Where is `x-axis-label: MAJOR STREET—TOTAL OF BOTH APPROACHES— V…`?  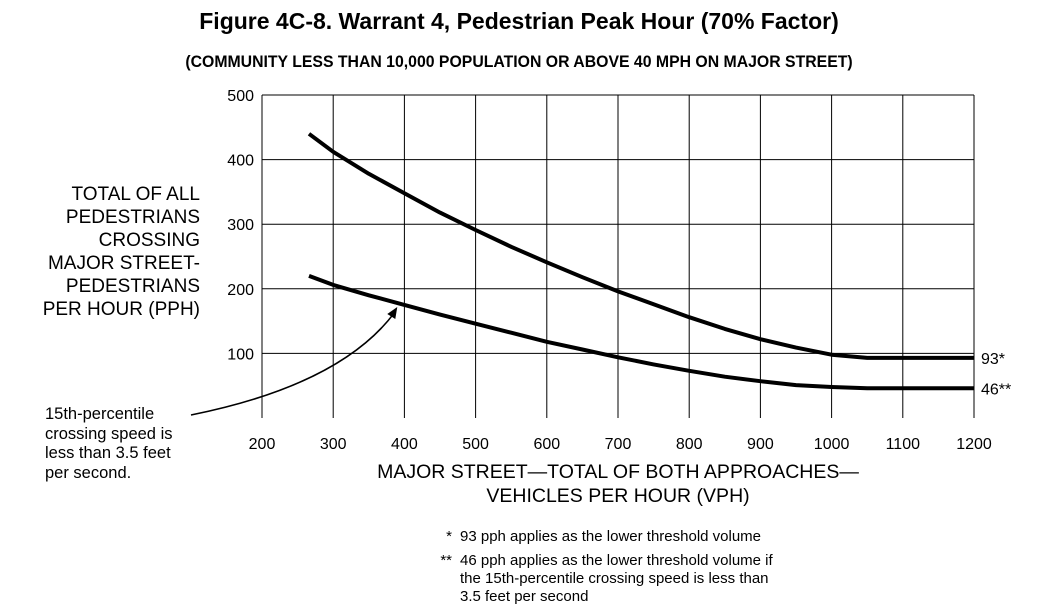
x-axis-label: MAJOR STREET—TOTAL OF BOTH APPROACHES— V… is located at coordinates (618, 484).